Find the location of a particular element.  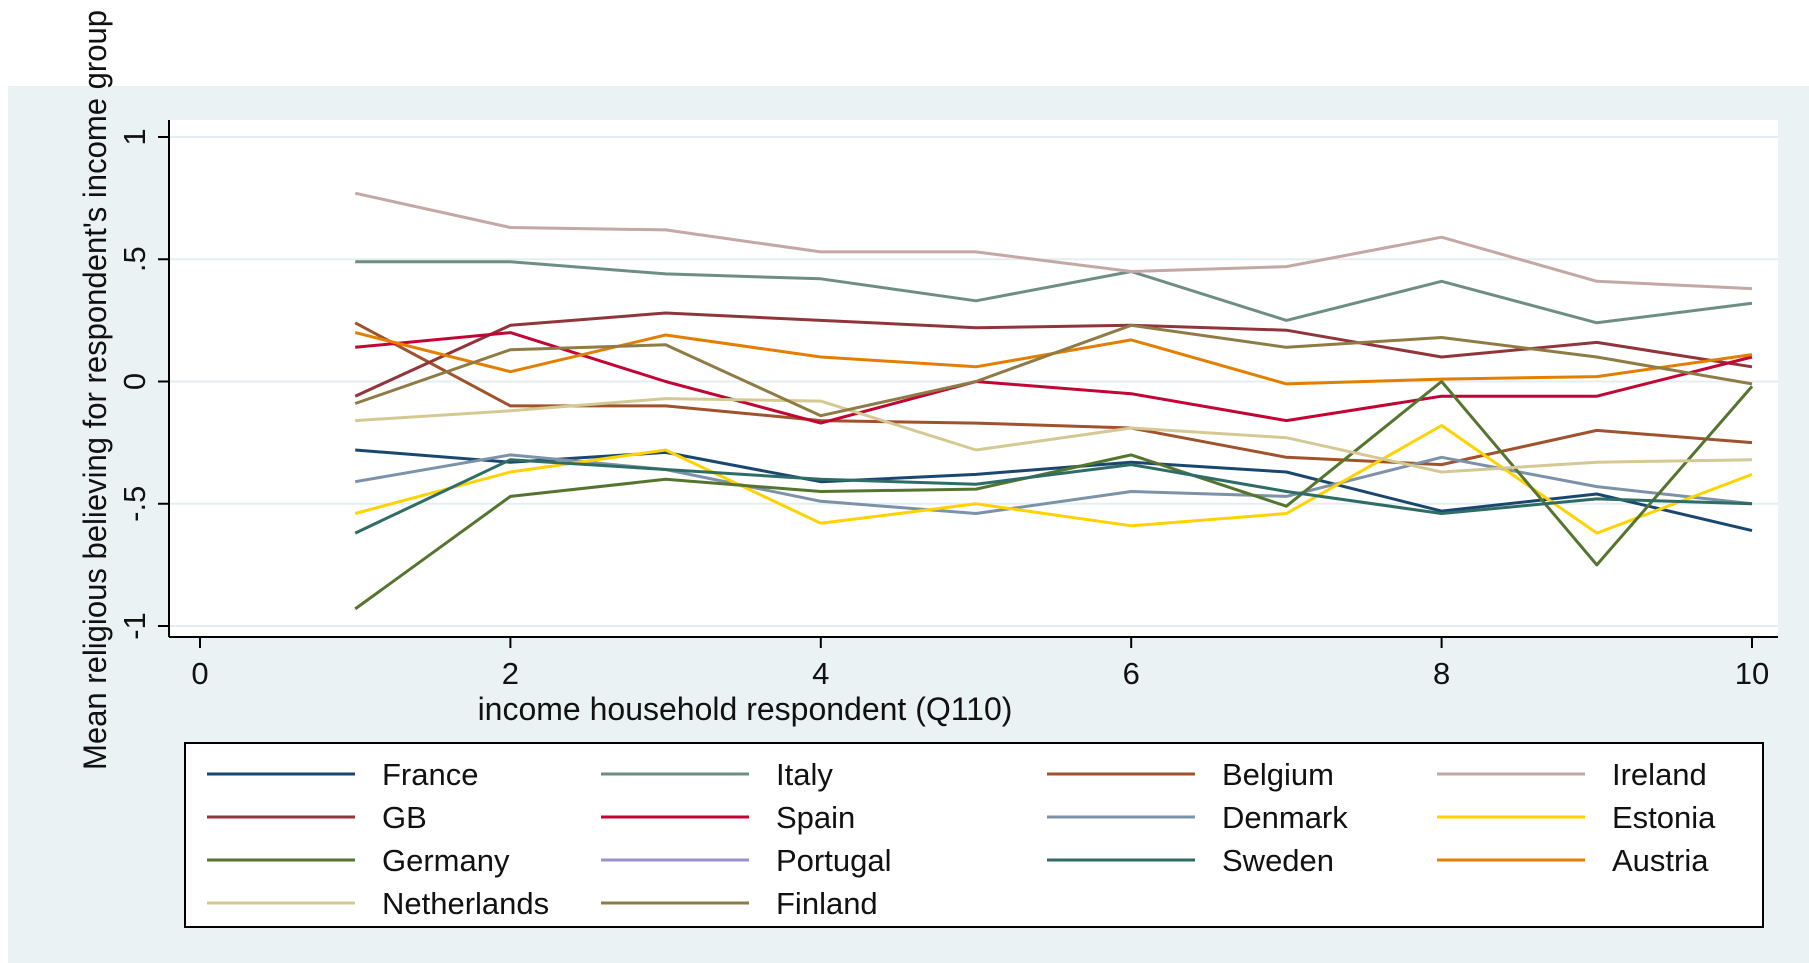

series-line-estonia is located at coordinates (1053, 479).